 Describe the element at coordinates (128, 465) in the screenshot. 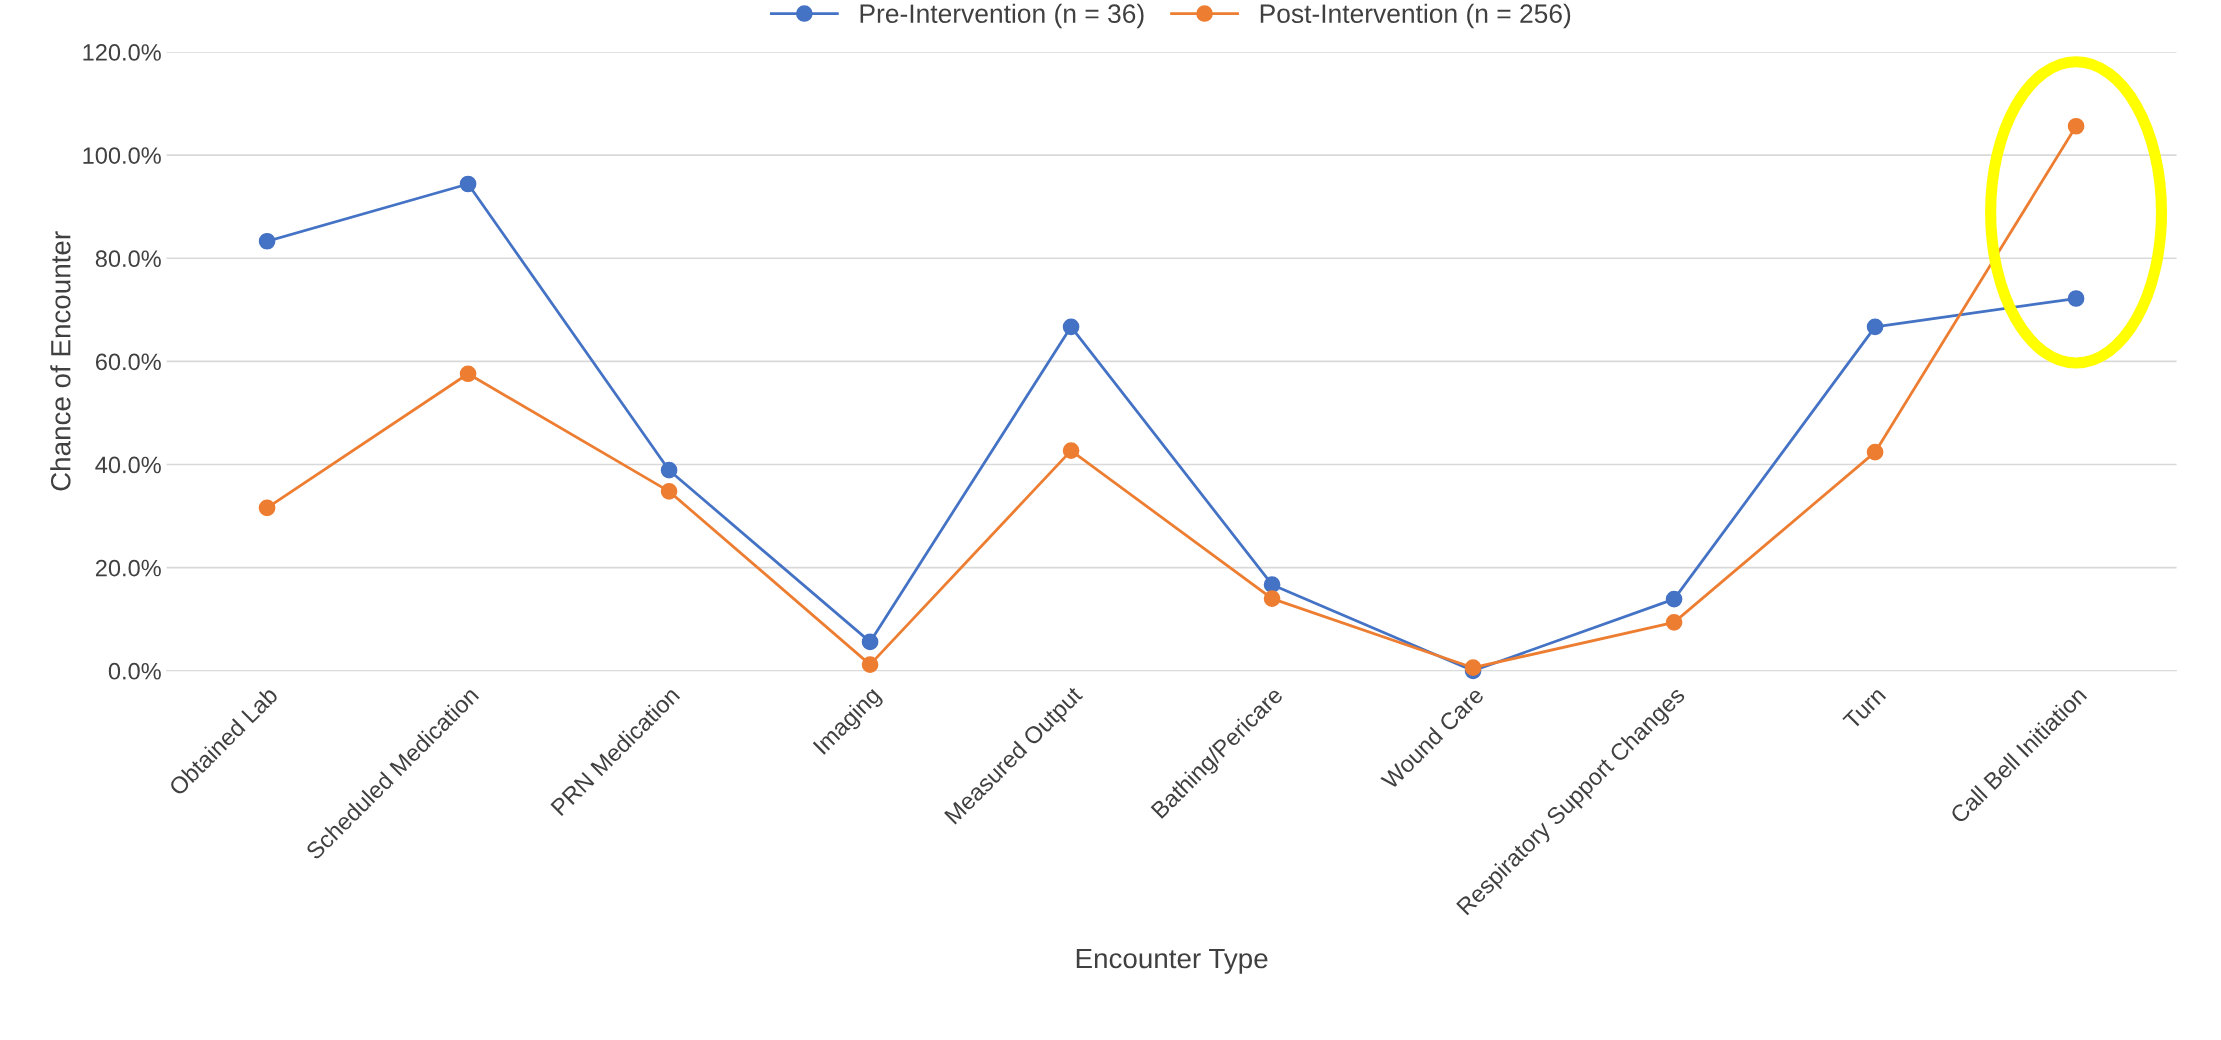

I see `y-tick-label: 40.0%` at that location.